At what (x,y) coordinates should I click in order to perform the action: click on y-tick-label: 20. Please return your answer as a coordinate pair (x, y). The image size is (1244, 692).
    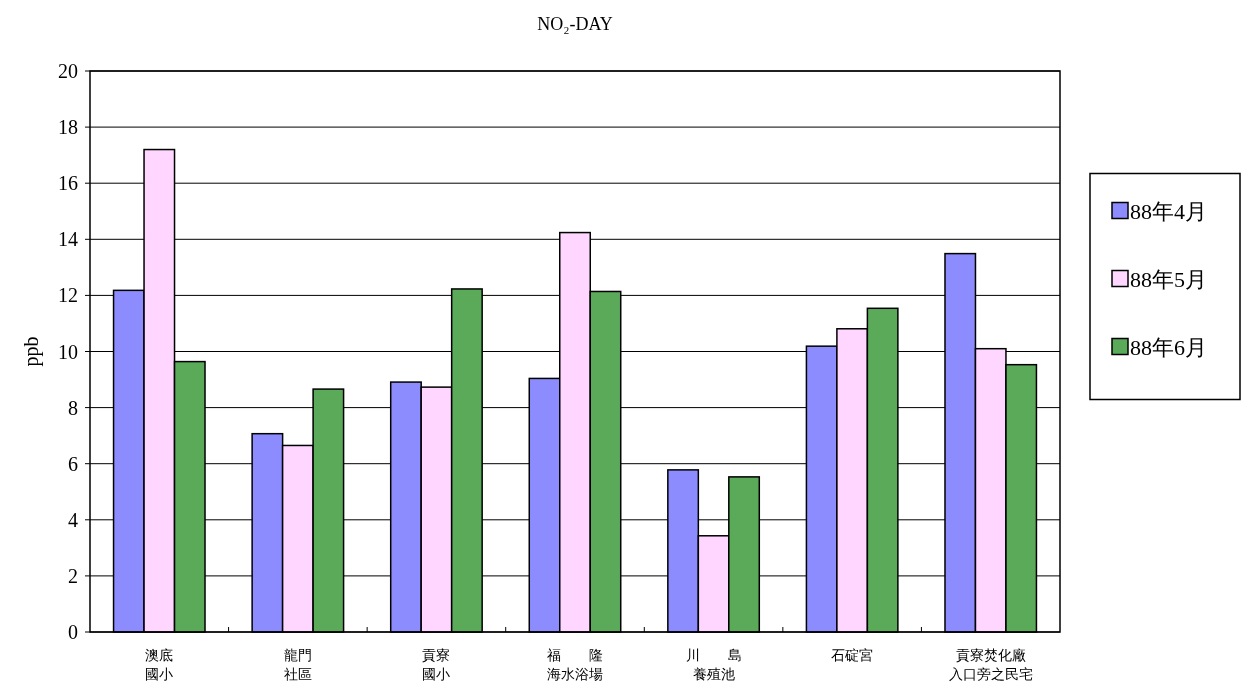
    Looking at the image, I should click on (68, 71).